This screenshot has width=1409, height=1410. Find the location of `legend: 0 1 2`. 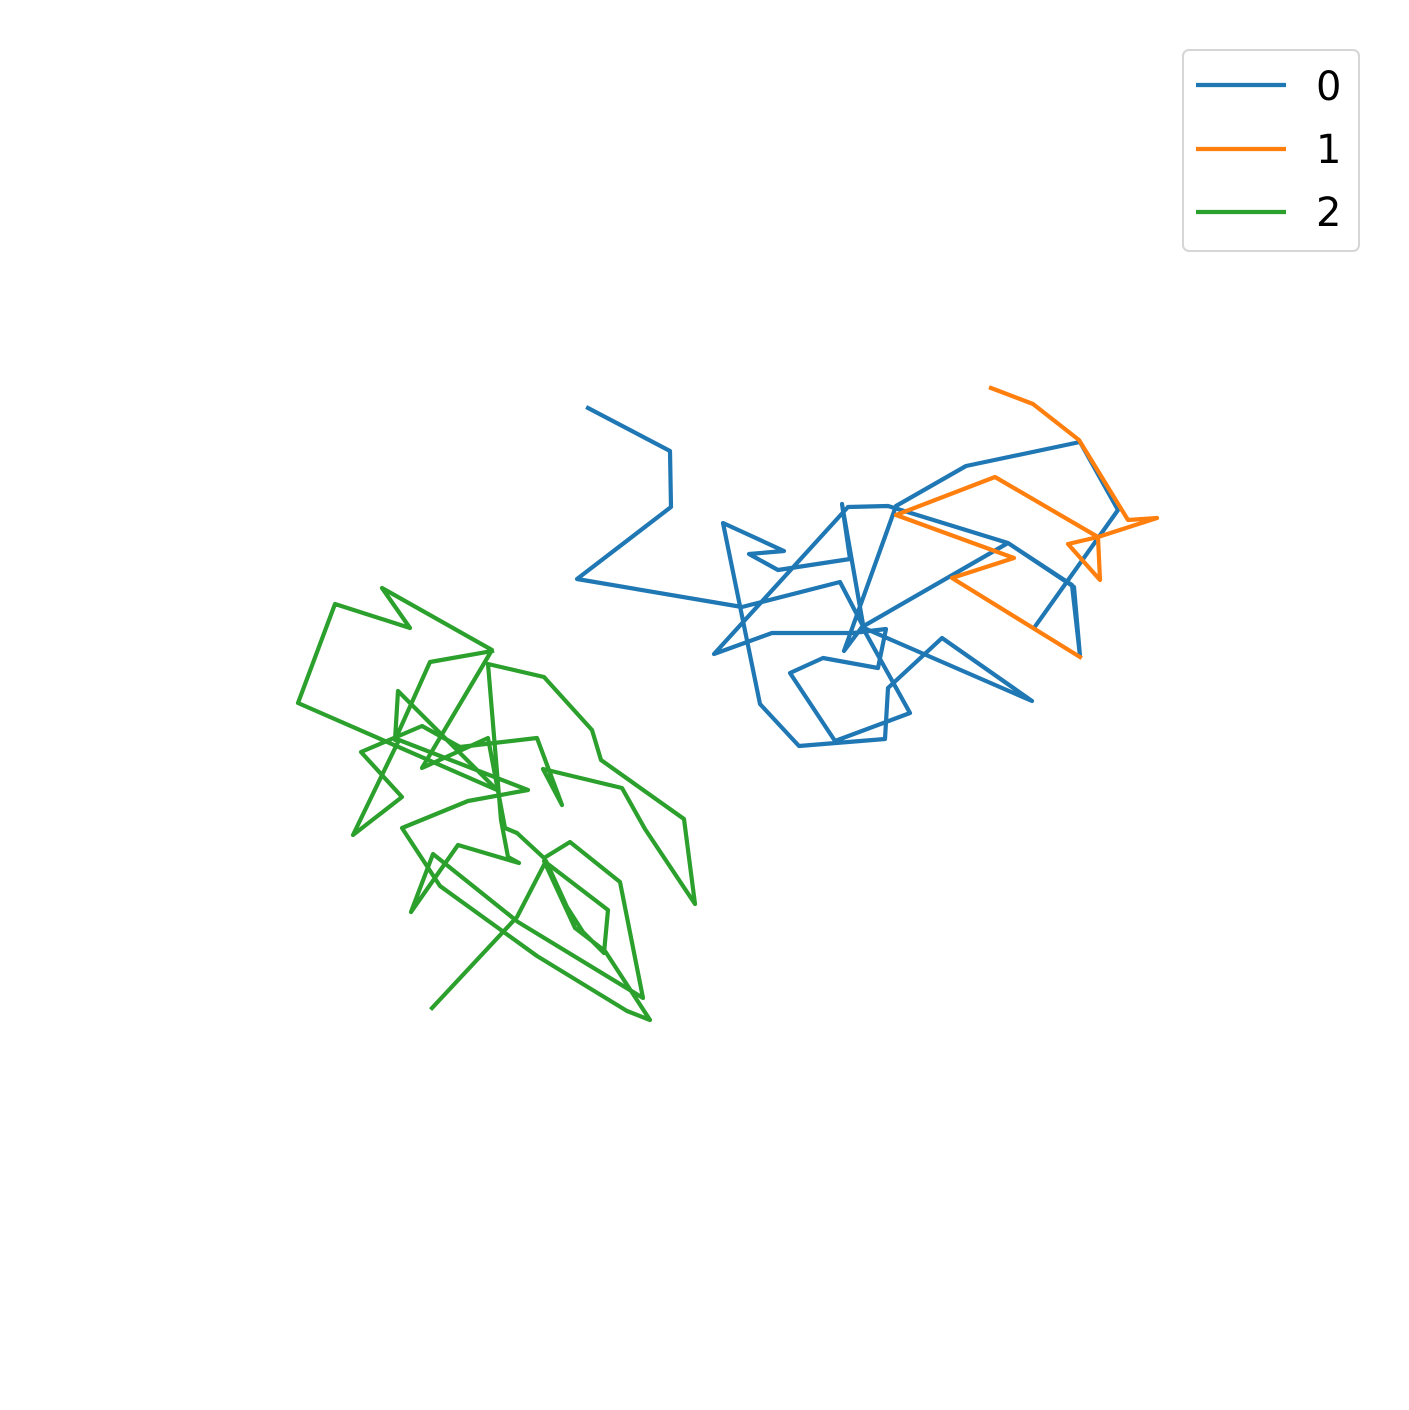

legend: 0 1 2 is located at coordinates (1271, 150).